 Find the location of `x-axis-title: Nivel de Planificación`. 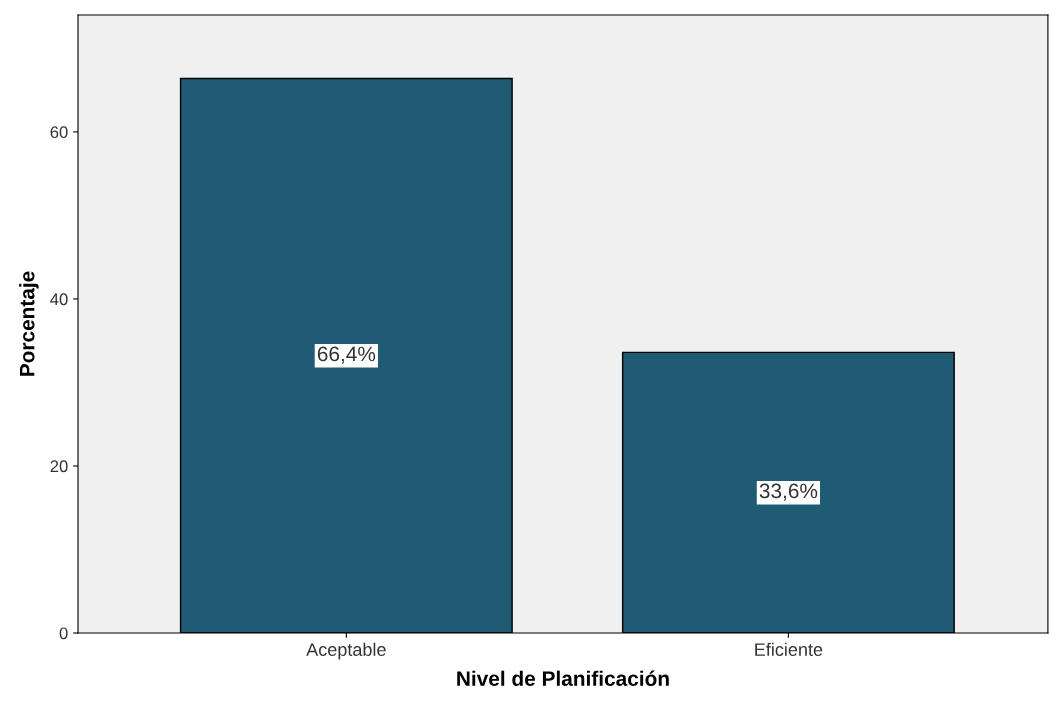

x-axis-title: Nivel de Planificación is located at coordinates (563, 678).